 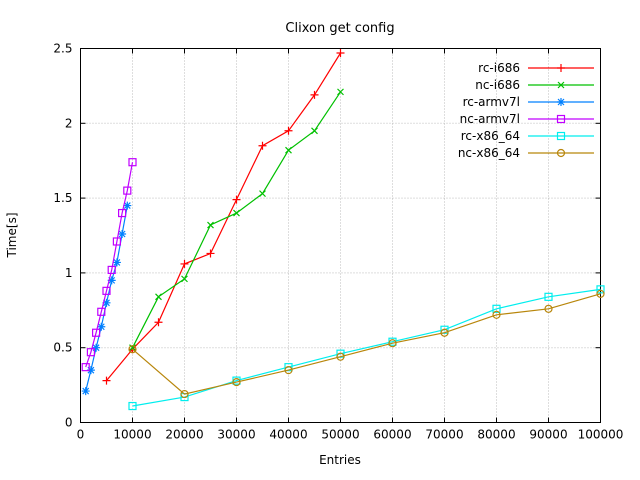 What do you see at coordinates (526, 153) in the screenshot?
I see `legend-item-nc-x86_64: nc-x86_64` at bounding box center [526, 153].